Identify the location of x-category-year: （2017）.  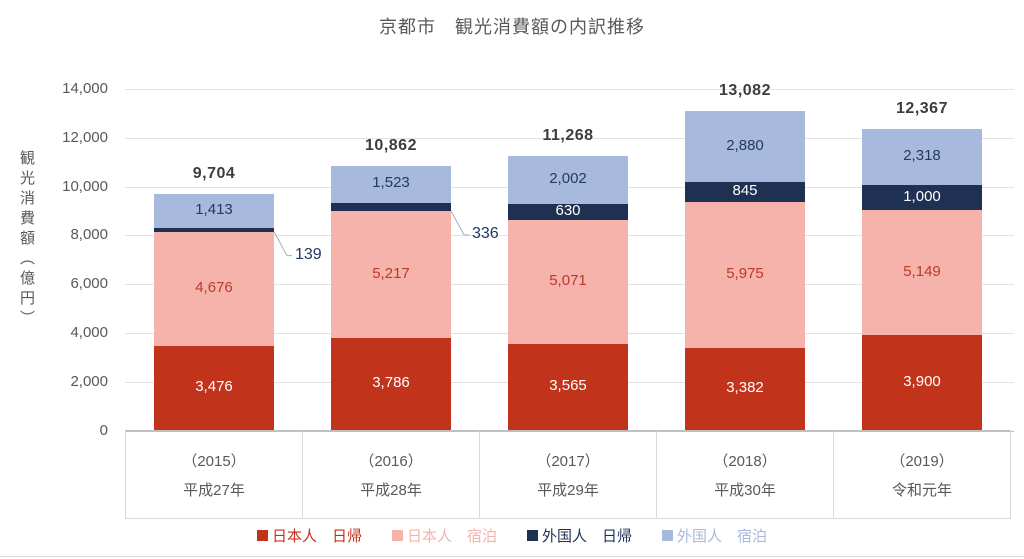
(568, 461).